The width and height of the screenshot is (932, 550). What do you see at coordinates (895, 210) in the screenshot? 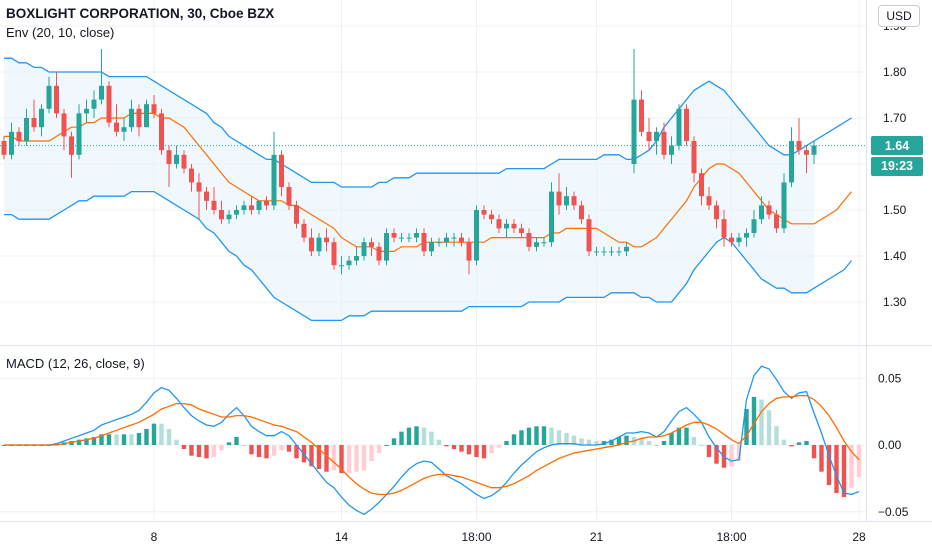
I see `price-axis-tick-label: 1.50` at bounding box center [895, 210].